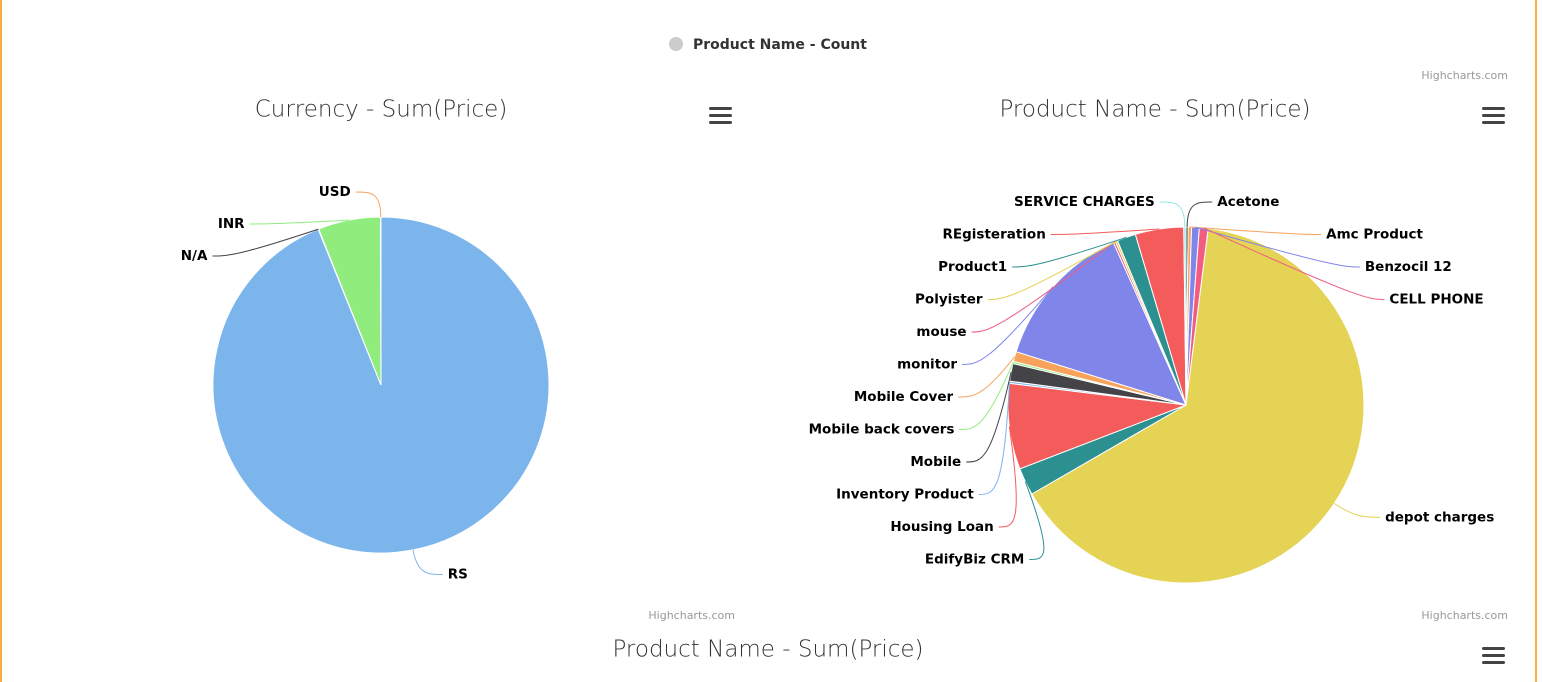  What do you see at coordinates (1374, 235) in the screenshot?
I see `data-label: Amc Product` at bounding box center [1374, 235].